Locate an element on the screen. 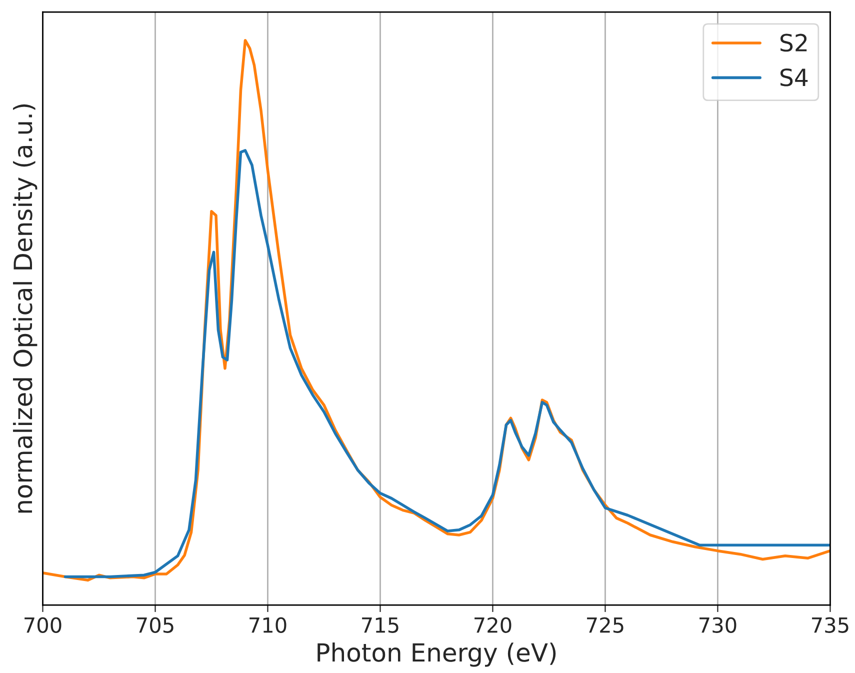  x-tick-label: 700 is located at coordinates (43, 625).